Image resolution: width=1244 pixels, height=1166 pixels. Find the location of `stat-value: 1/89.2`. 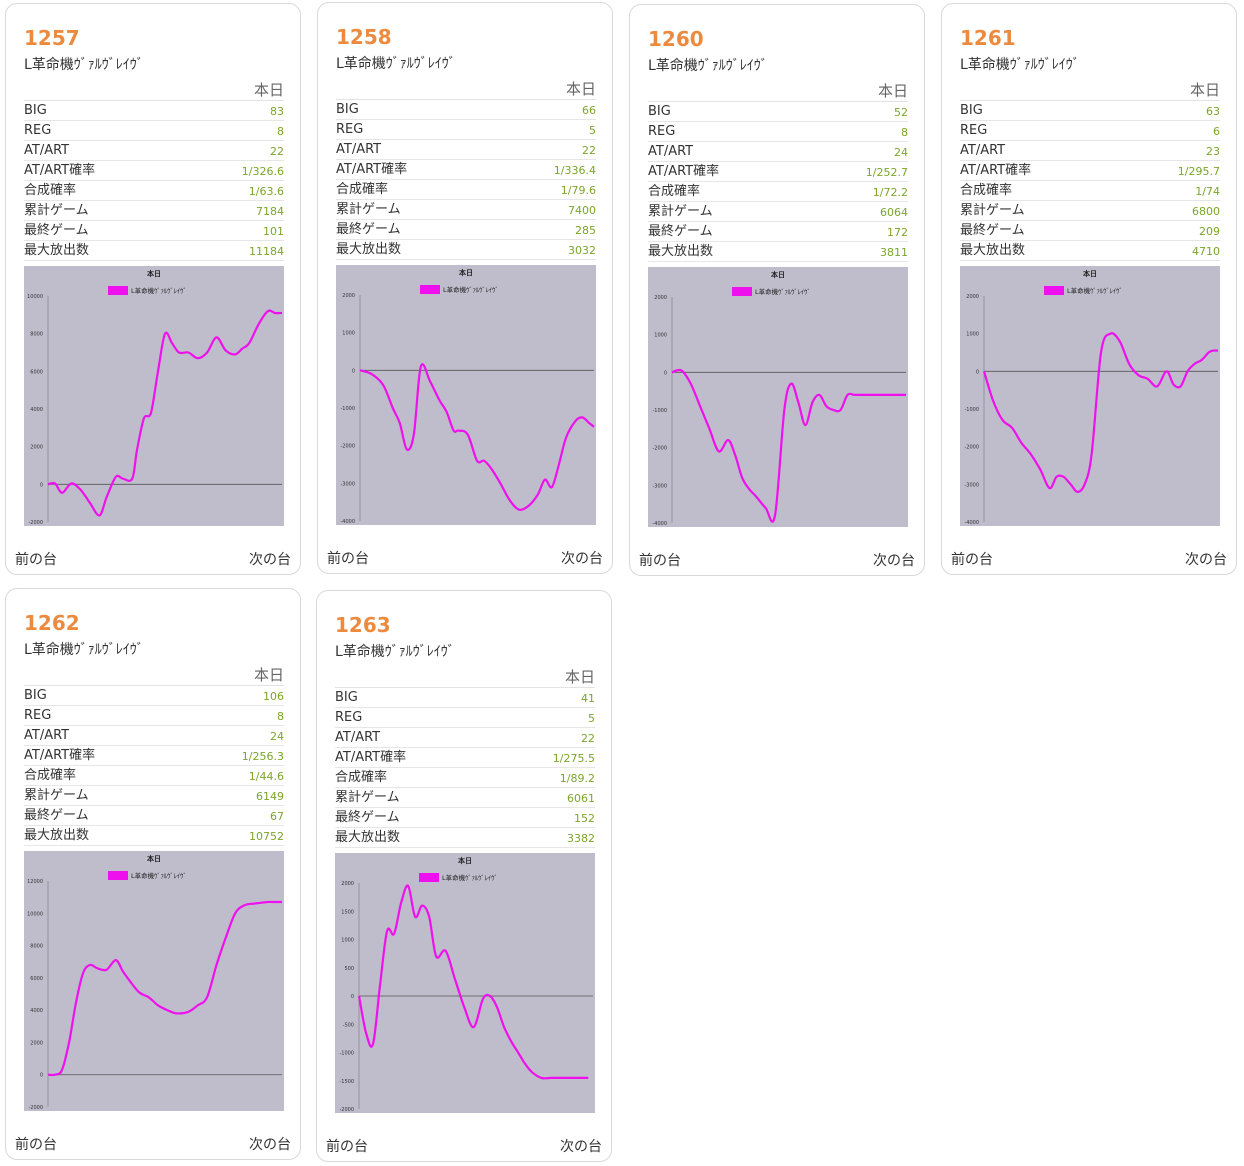

stat-value: 1/89.2 is located at coordinates (577, 778).